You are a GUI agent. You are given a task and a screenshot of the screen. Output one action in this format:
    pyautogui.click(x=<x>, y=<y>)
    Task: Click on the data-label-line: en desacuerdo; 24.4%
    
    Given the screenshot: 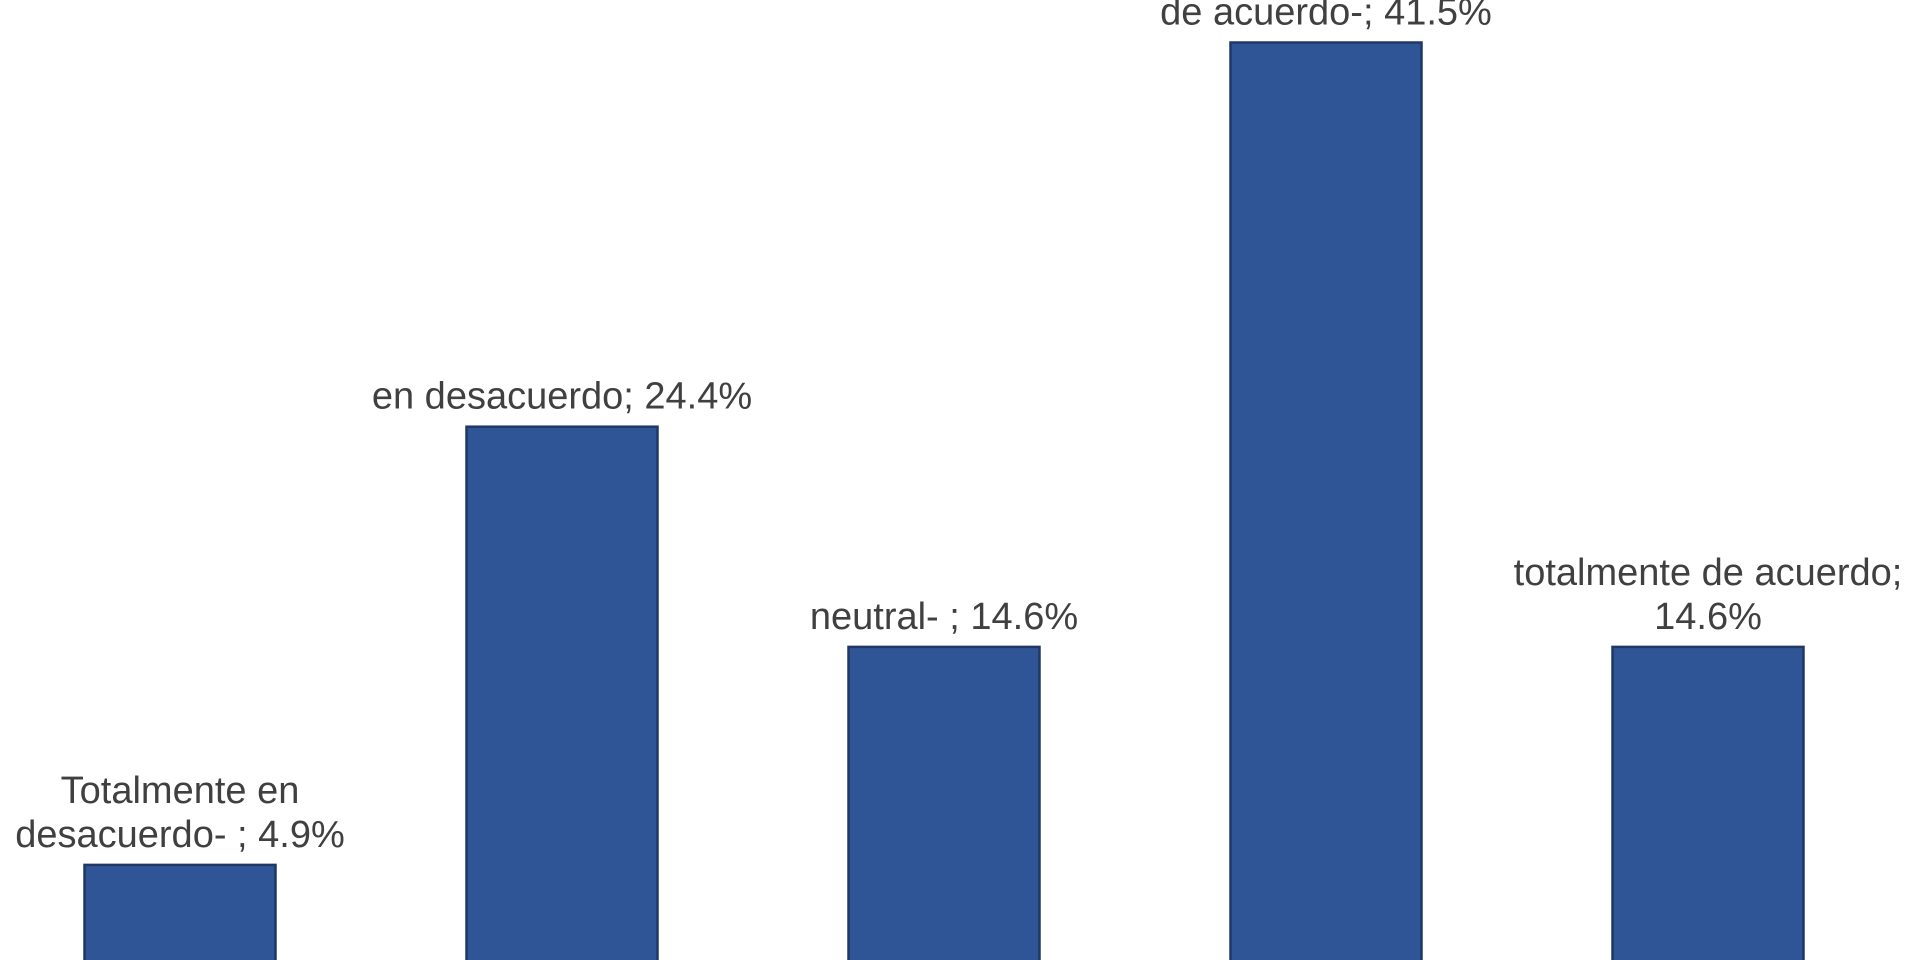 What is the action you would take?
    pyautogui.click(x=562, y=397)
    